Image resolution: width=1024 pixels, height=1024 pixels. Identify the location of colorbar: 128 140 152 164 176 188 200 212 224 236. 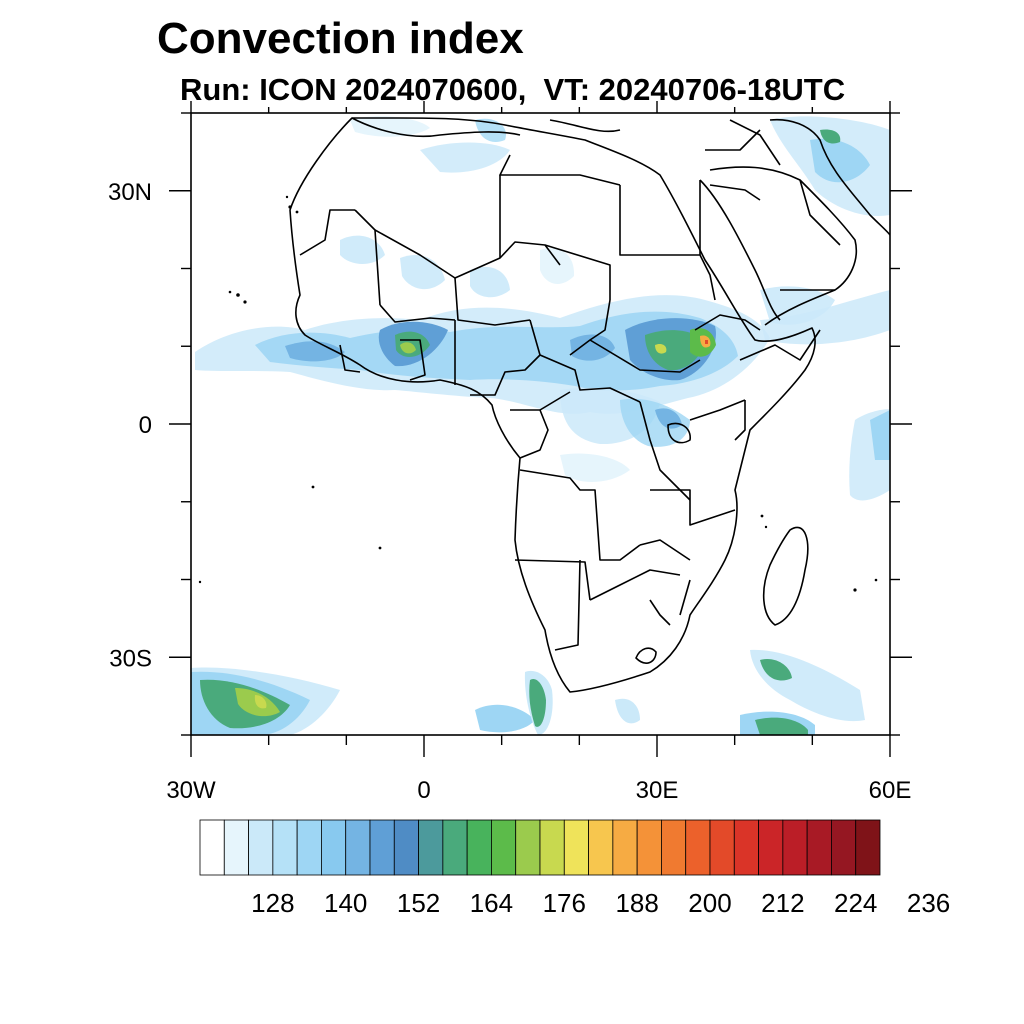
(574, 868).